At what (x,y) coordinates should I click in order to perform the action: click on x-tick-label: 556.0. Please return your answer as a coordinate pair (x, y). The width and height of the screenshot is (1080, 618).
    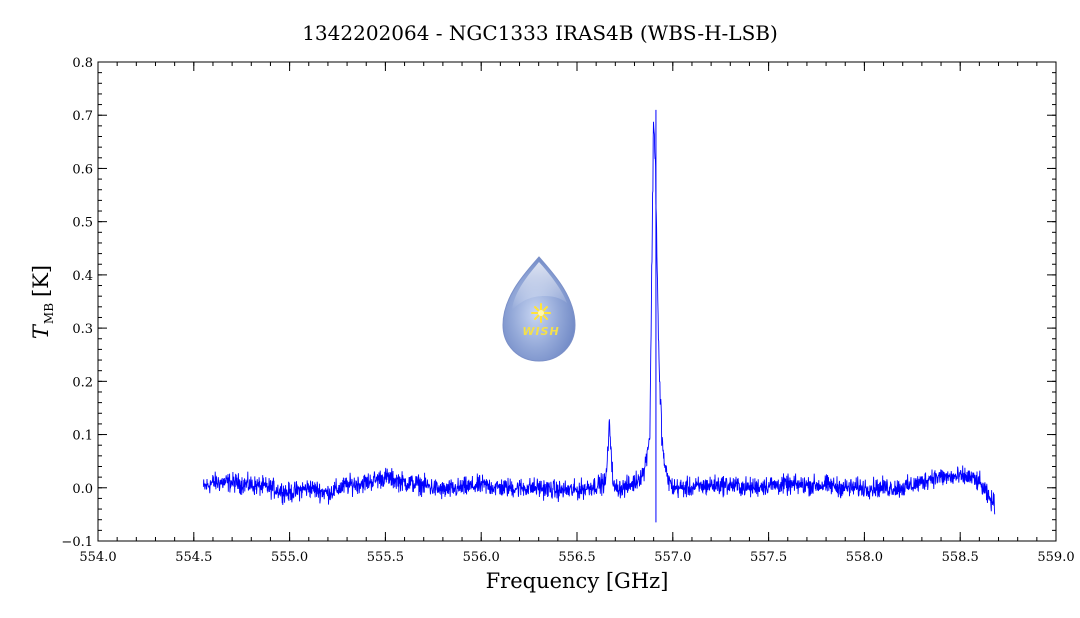
    Looking at the image, I should click on (481, 557).